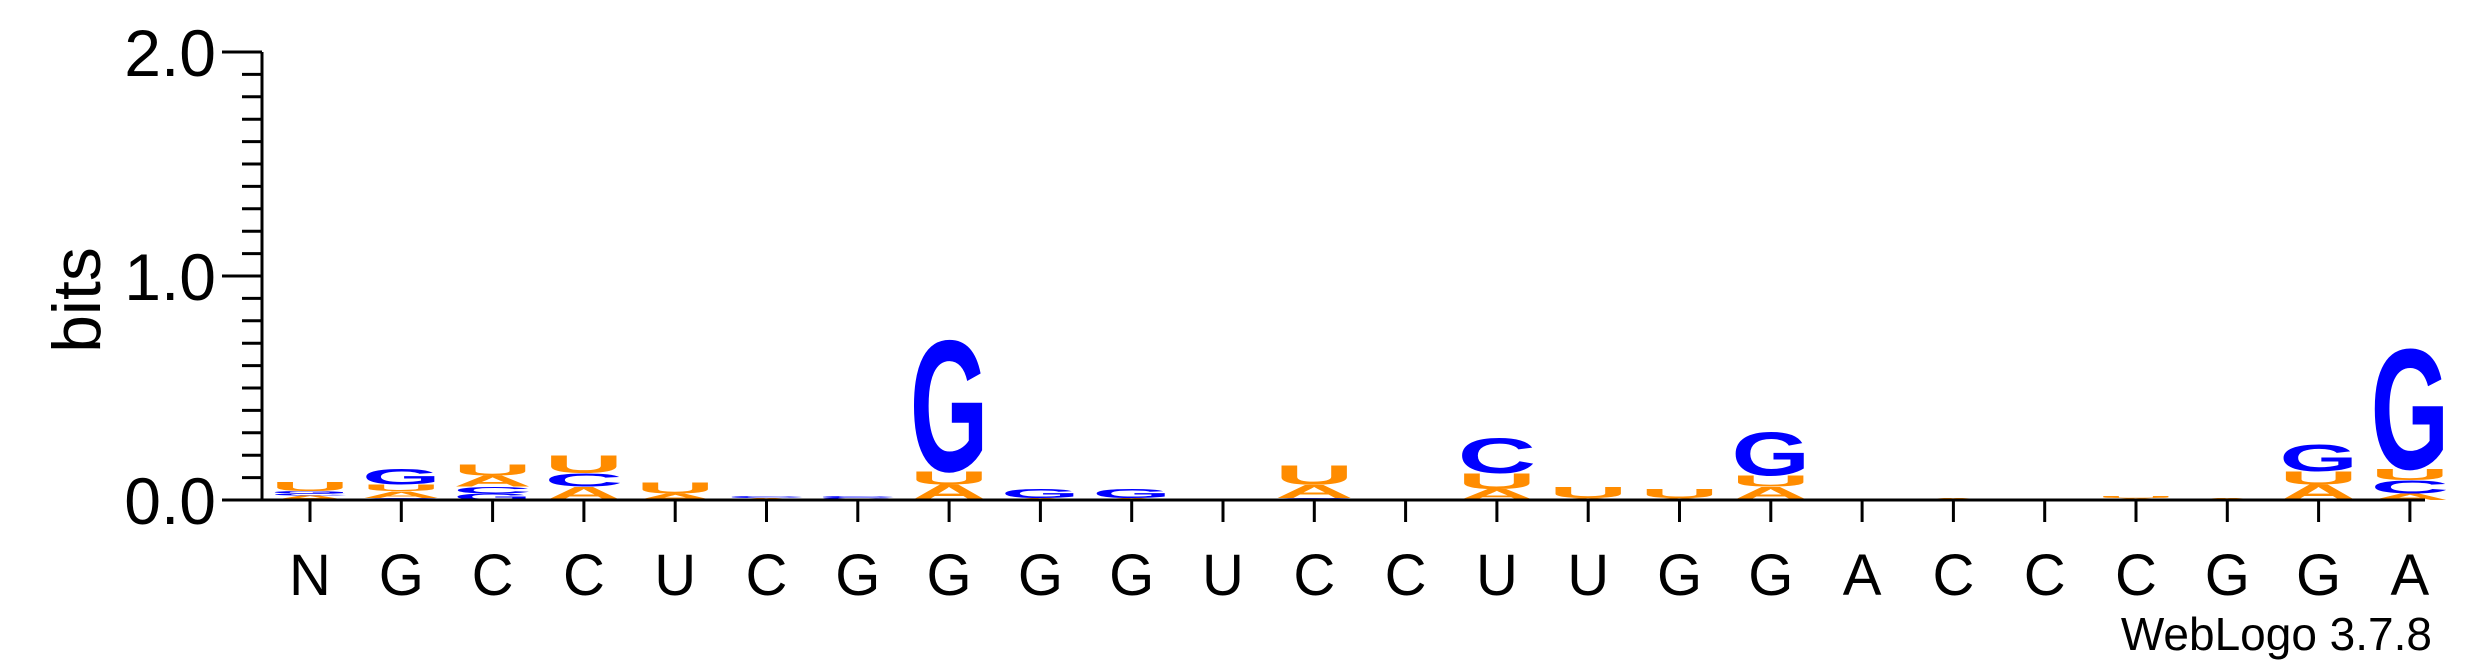 This screenshot has height=667, width=2475. What do you see at coordinates (310, 575) in the screenshot?
I see `x-tick-label: N` at bounding box center [310, 575].